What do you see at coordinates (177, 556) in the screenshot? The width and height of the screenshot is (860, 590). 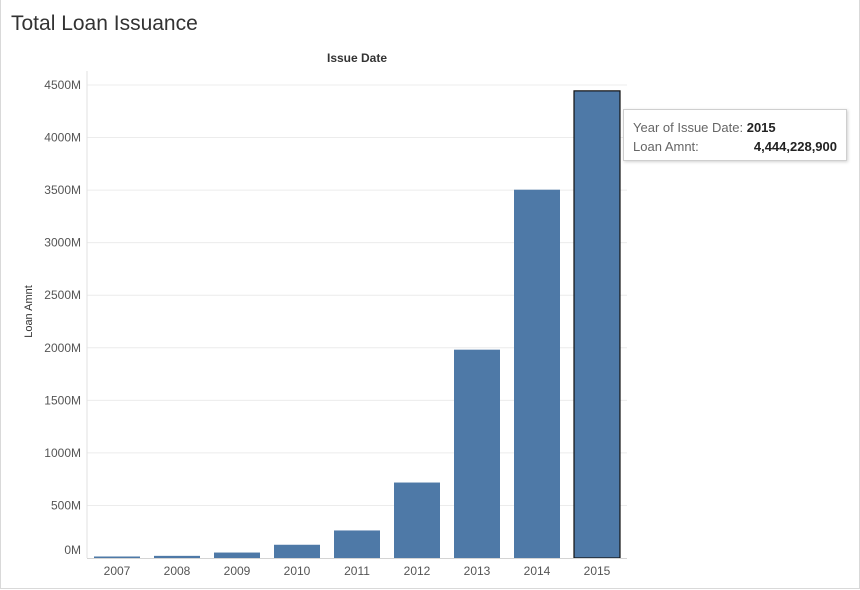 I see `bar-2008` at bounding box center [177, 556].